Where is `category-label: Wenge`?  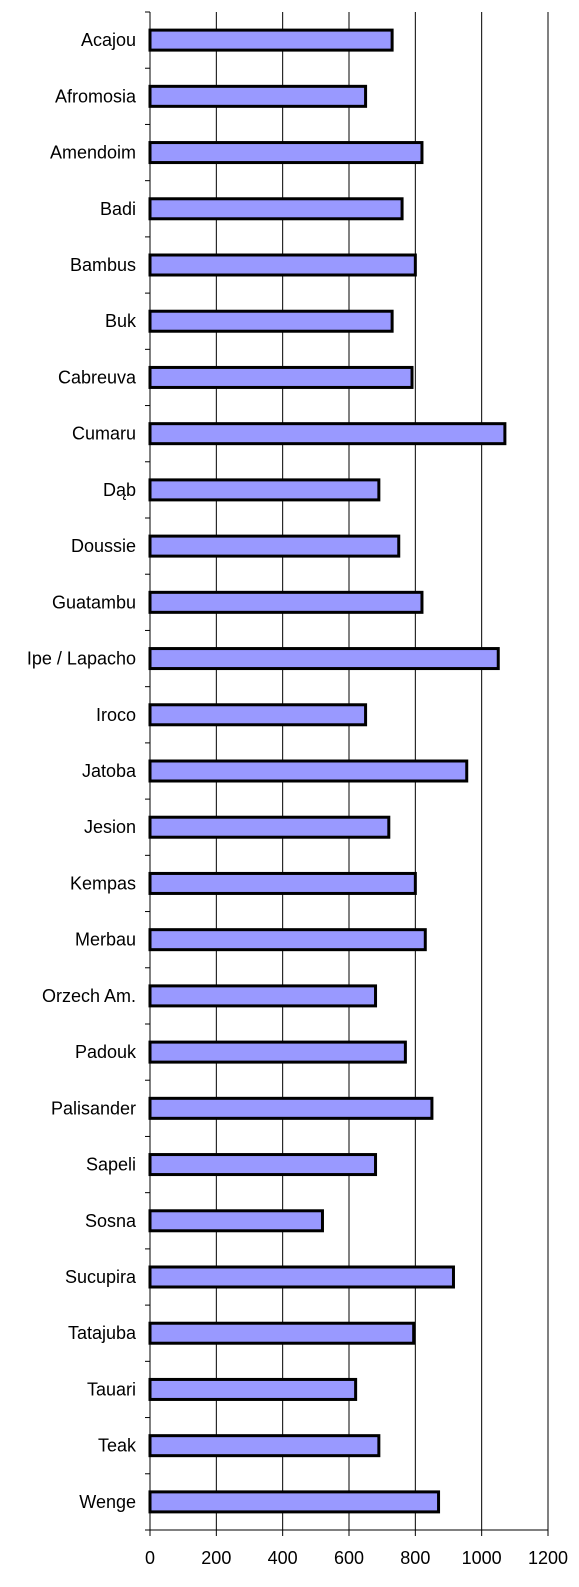 category-label: Wenge is located at coordinates (107, 1502).